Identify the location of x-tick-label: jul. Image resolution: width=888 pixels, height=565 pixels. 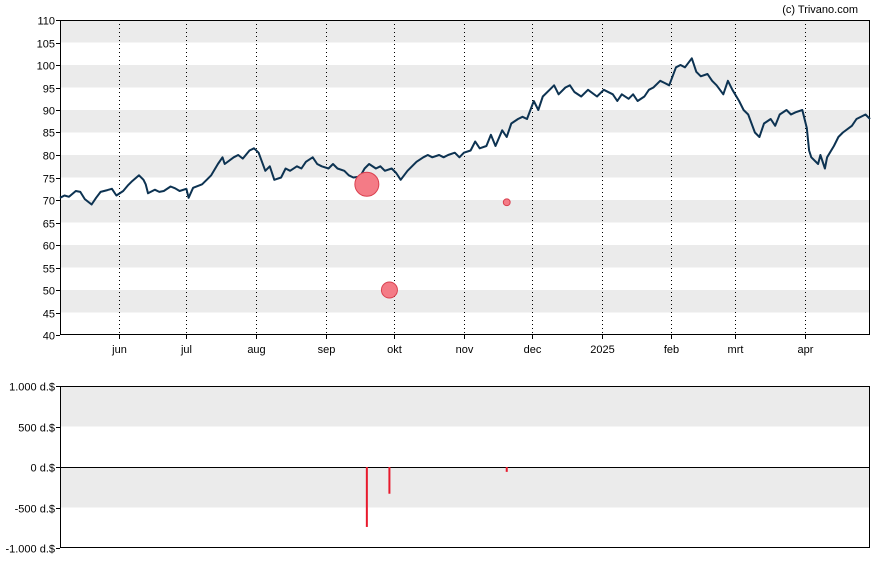
(186, 350).